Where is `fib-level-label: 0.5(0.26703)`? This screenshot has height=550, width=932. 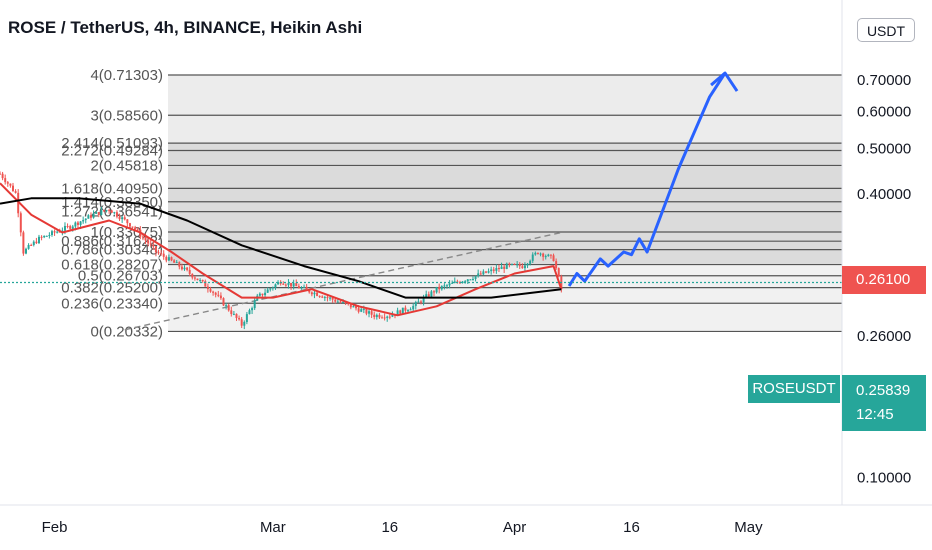
fib-level-label: 0.5(0.26703) is located at coordinates (120, 276).